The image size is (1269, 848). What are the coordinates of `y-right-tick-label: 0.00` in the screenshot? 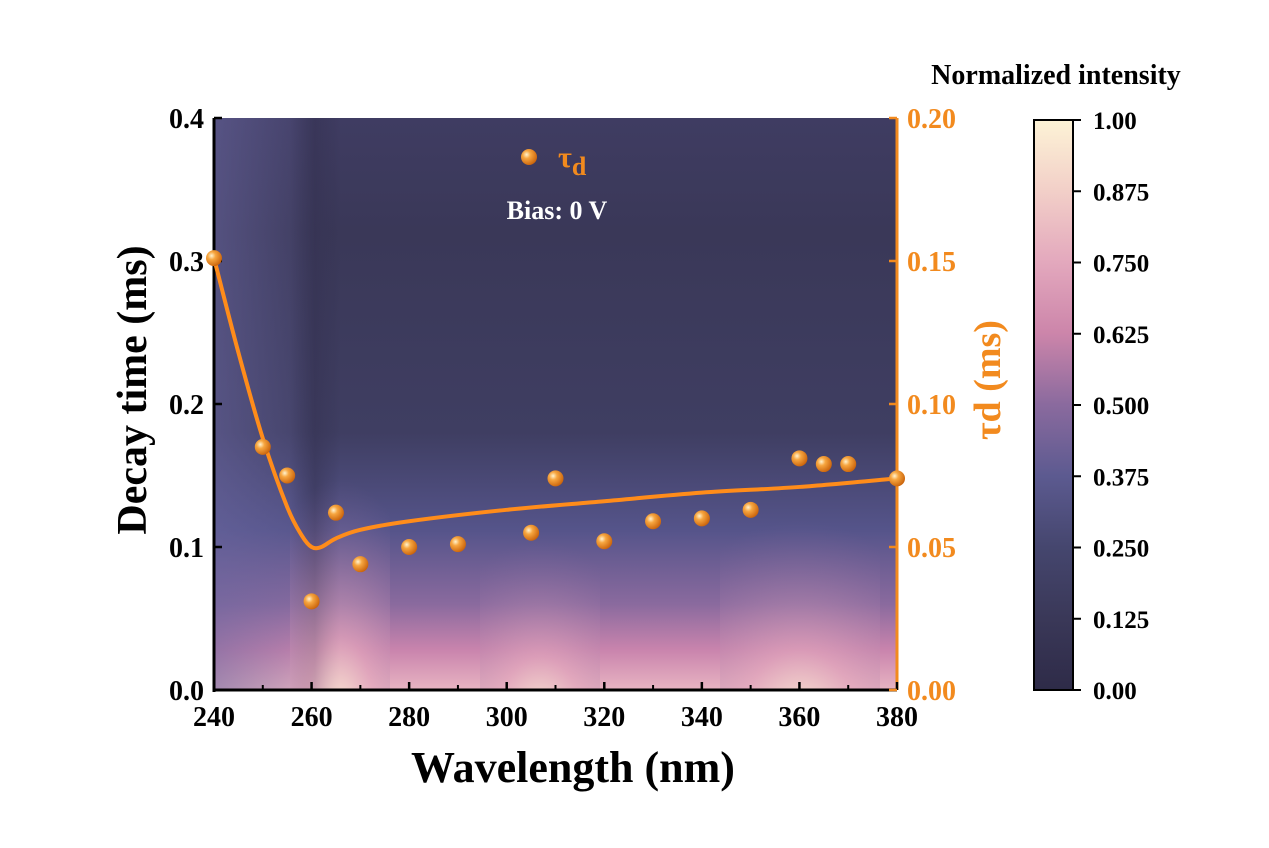 It's located at (931, 691).